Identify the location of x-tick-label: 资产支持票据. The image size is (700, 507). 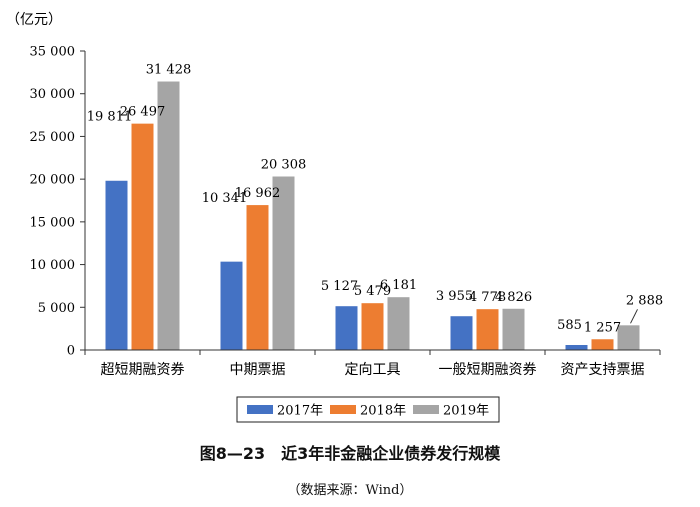
(603, 370).